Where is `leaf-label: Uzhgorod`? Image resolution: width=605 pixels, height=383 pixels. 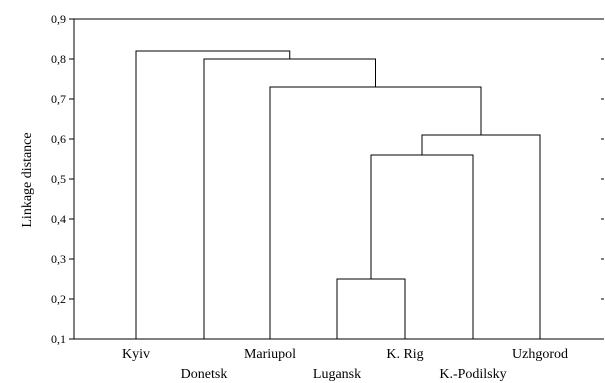
leaf-label: Uzhgorod is located at coordinates (540, 354).